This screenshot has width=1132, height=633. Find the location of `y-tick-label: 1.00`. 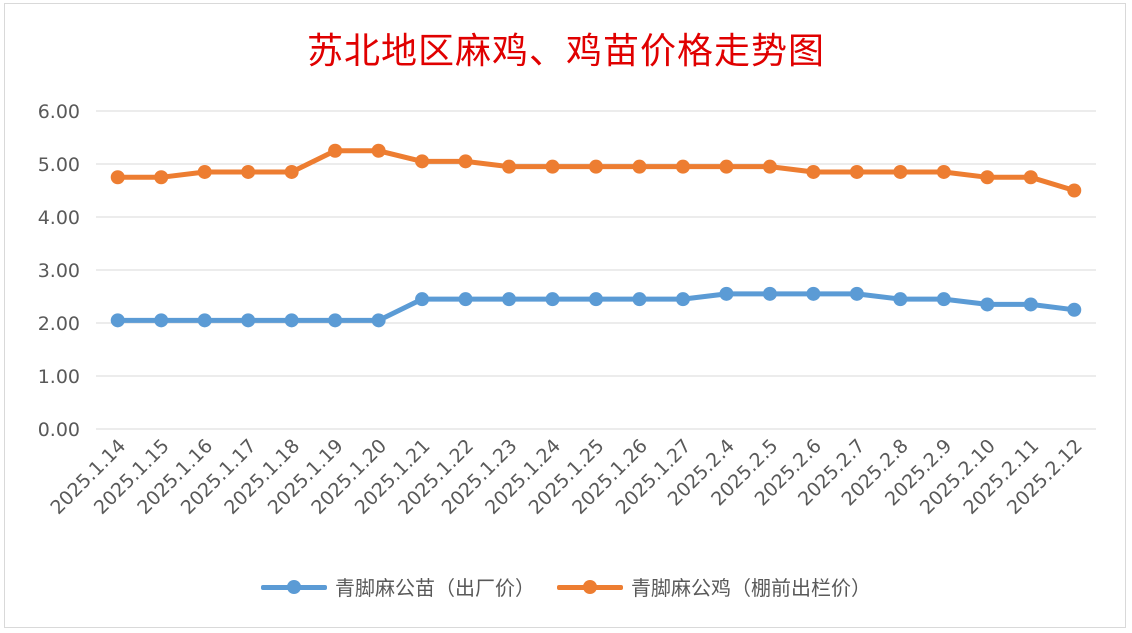

y-tick-label: 1.00 is located at coordinates (59, 377).